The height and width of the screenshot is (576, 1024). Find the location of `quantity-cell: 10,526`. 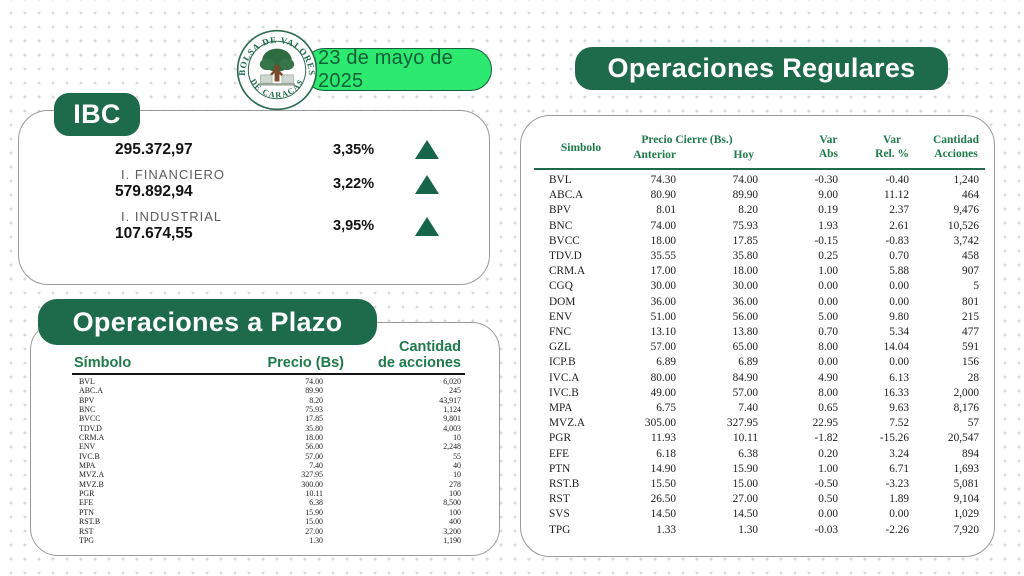

quantity-cell: 10,526 is located at coordinates (963, 225).